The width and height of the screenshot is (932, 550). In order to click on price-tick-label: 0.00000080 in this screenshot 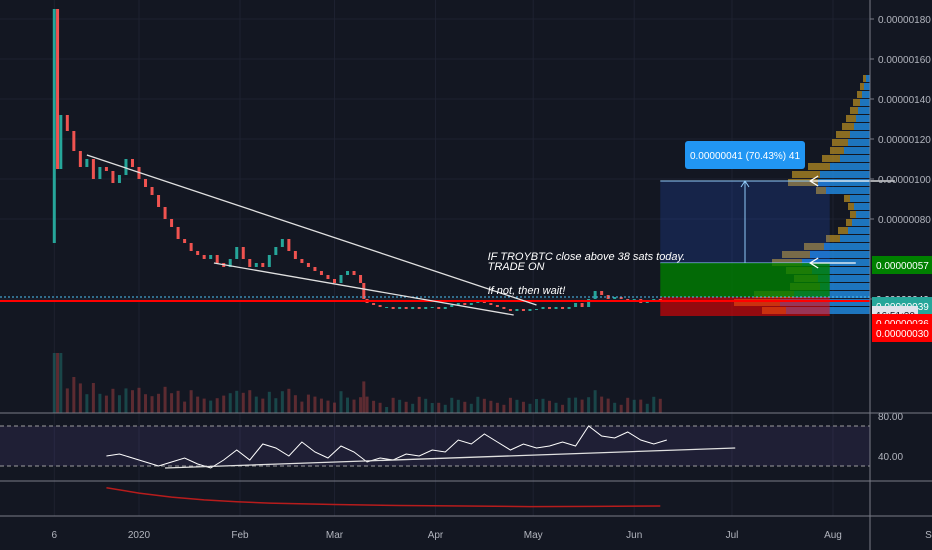, I will do `click(904, 220)`.